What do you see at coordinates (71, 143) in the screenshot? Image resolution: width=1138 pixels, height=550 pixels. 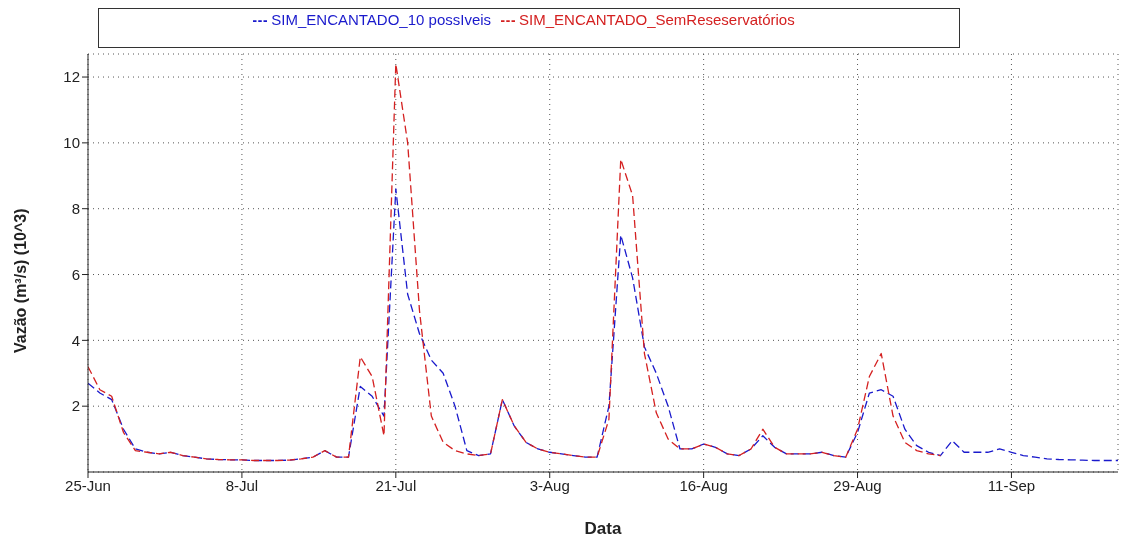 I see `y-tick-label: 10` at bounding box center [71, 143].